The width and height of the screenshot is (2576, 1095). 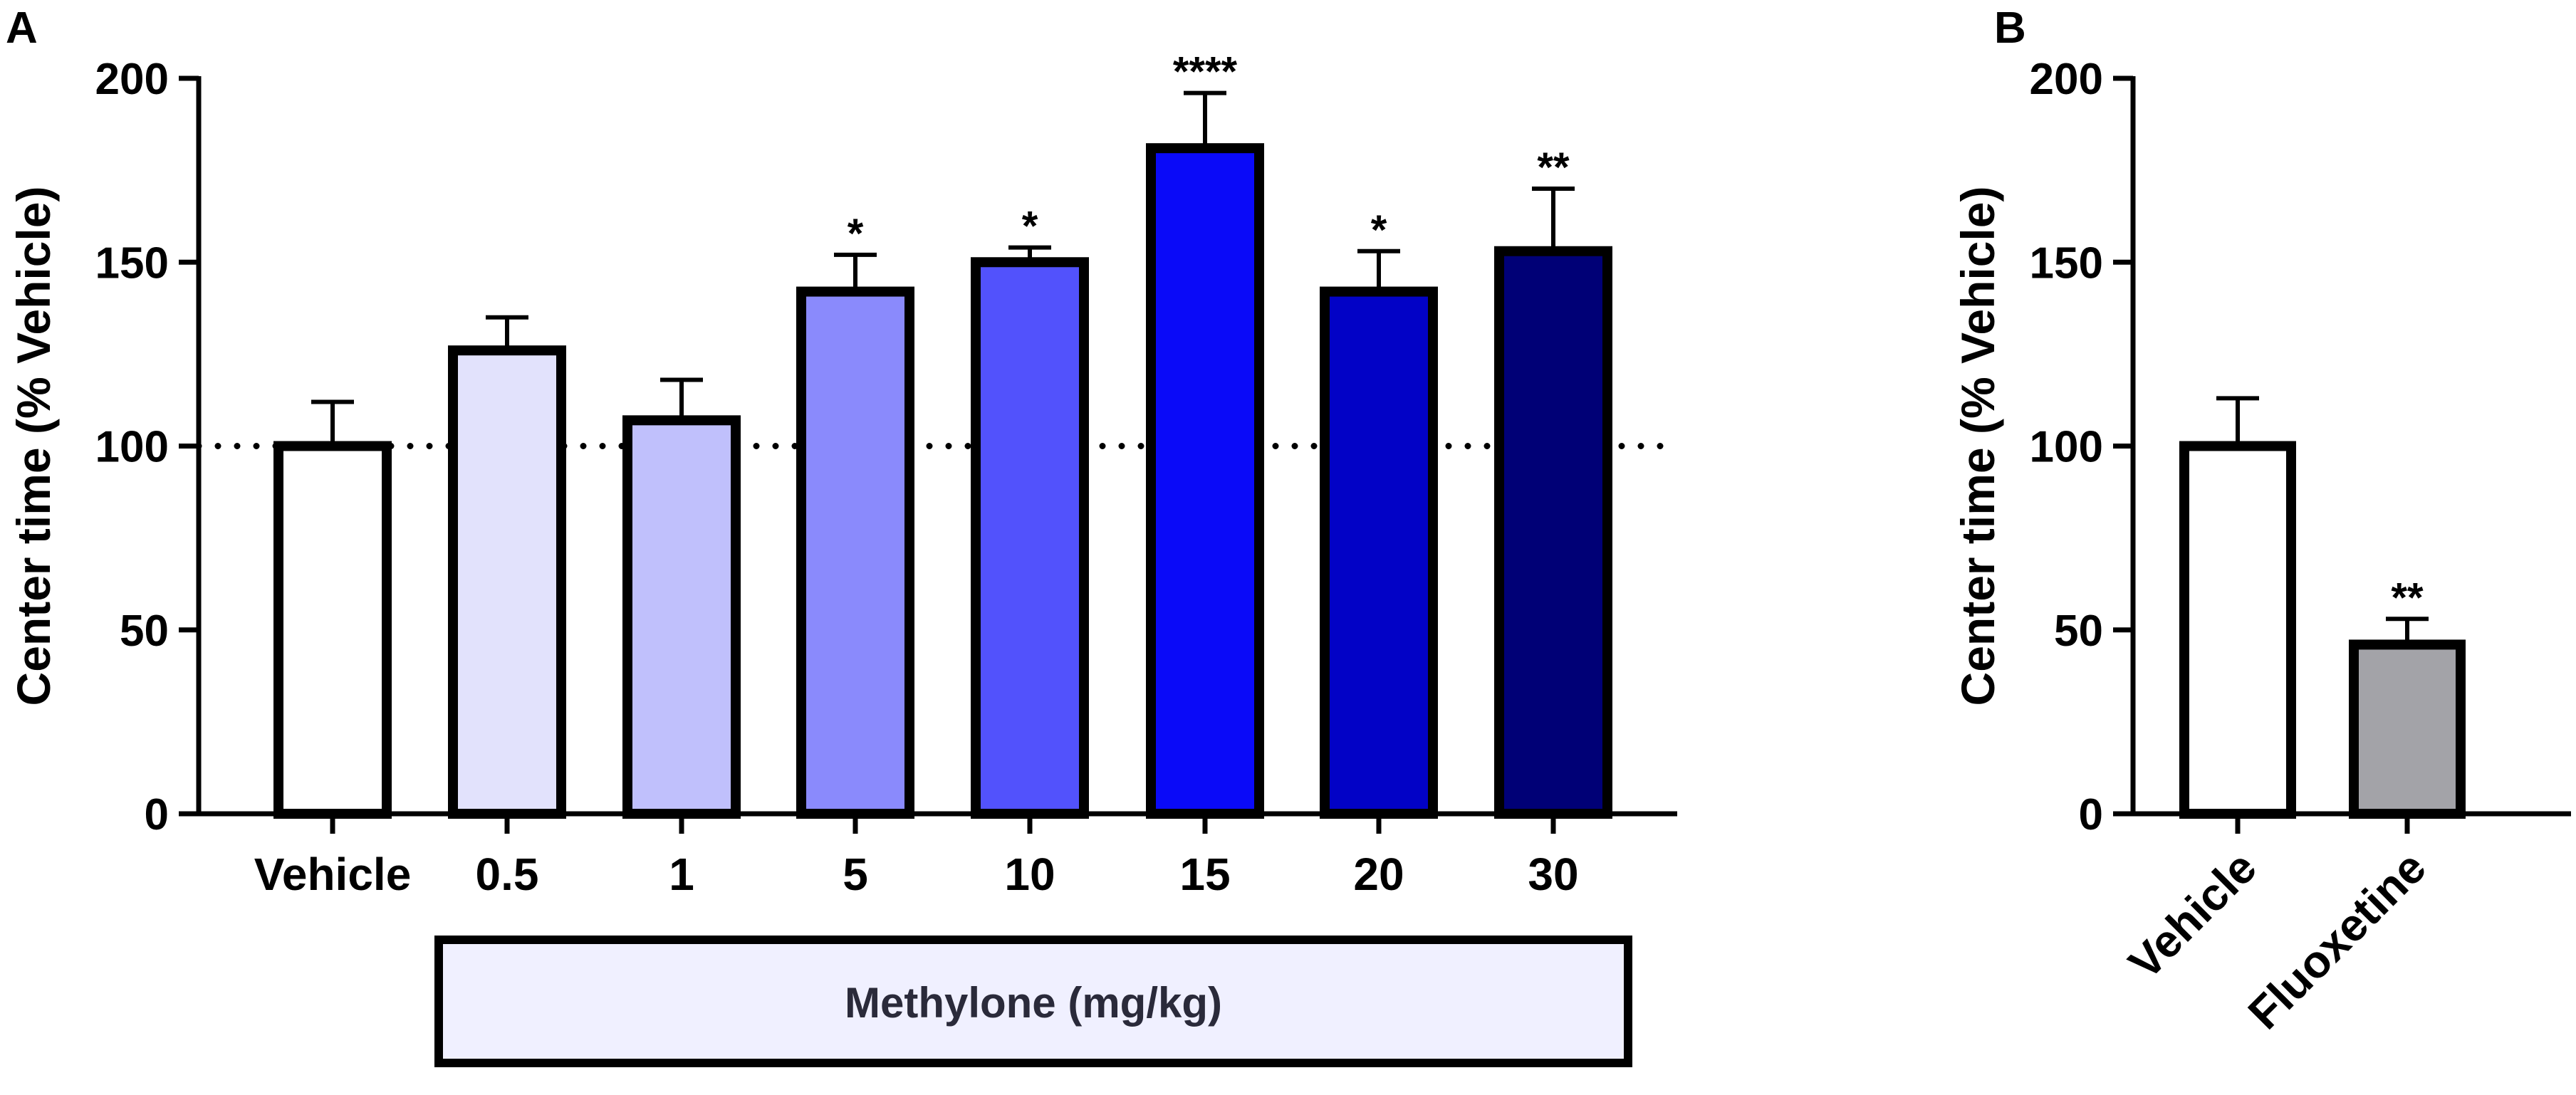 What do you see at coordinates (1553, 874) in the screenshot?
I see `category-label: 30` at bounding box center [1553, 874].